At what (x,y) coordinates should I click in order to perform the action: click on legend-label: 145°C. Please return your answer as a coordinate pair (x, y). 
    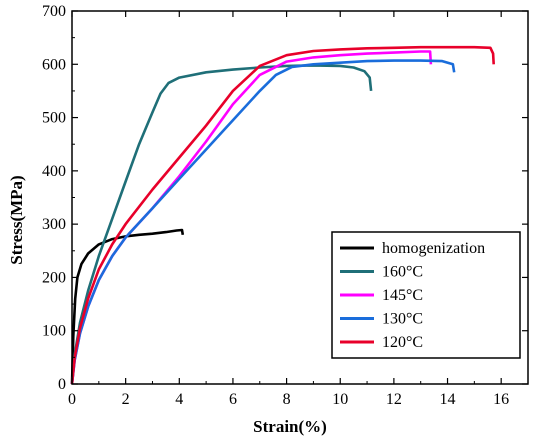
    Looking at the image, I should click on (402, 295).